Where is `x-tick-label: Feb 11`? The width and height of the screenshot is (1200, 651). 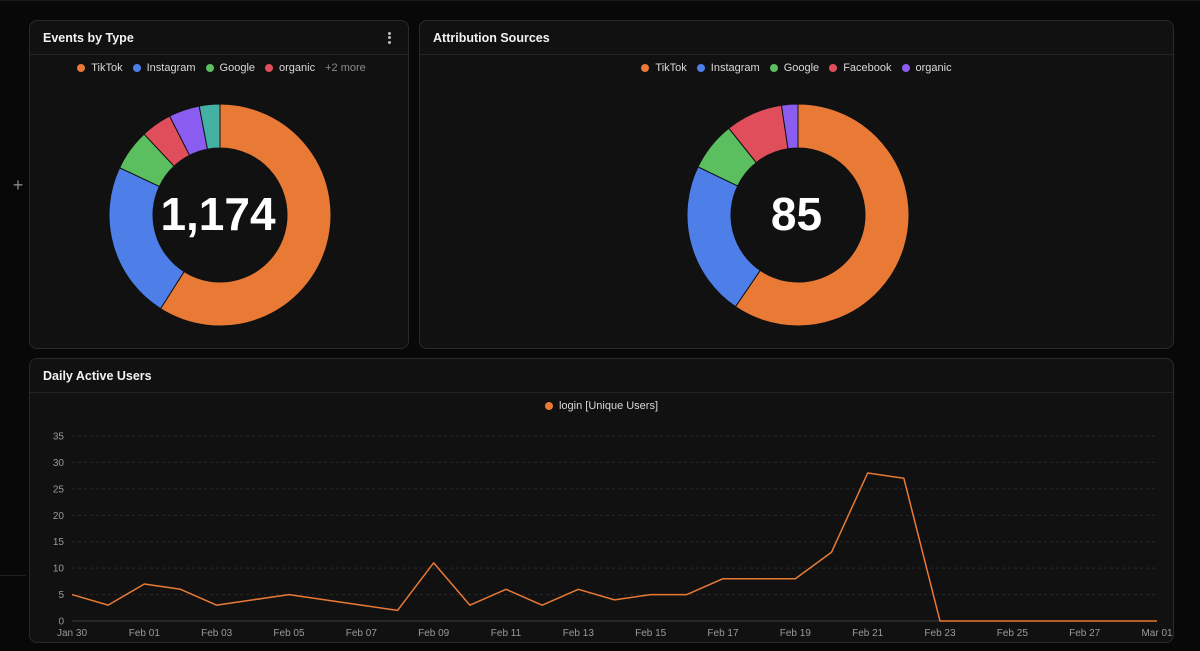 x-tick-label: Feb 11 is located at coordinates (506, 633).